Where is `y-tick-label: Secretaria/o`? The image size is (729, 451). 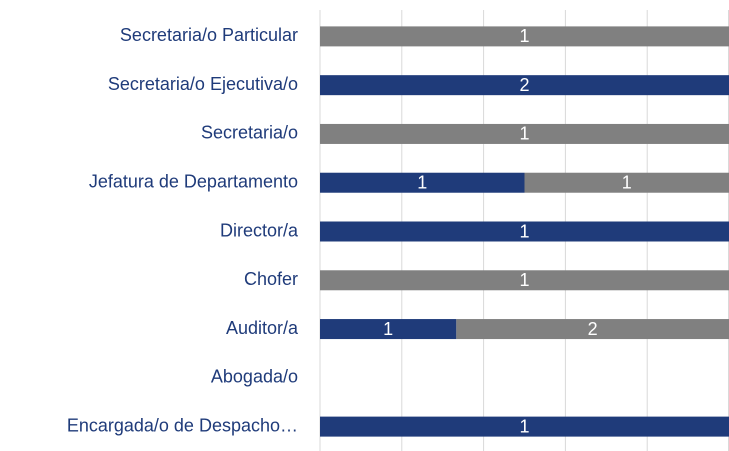
y-tick-label: Secretaria/o is located at coordinates (249, 133).